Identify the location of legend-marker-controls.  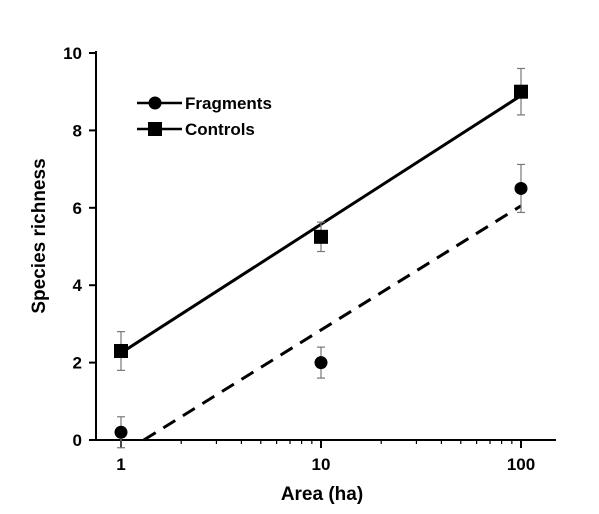
(155, 129).